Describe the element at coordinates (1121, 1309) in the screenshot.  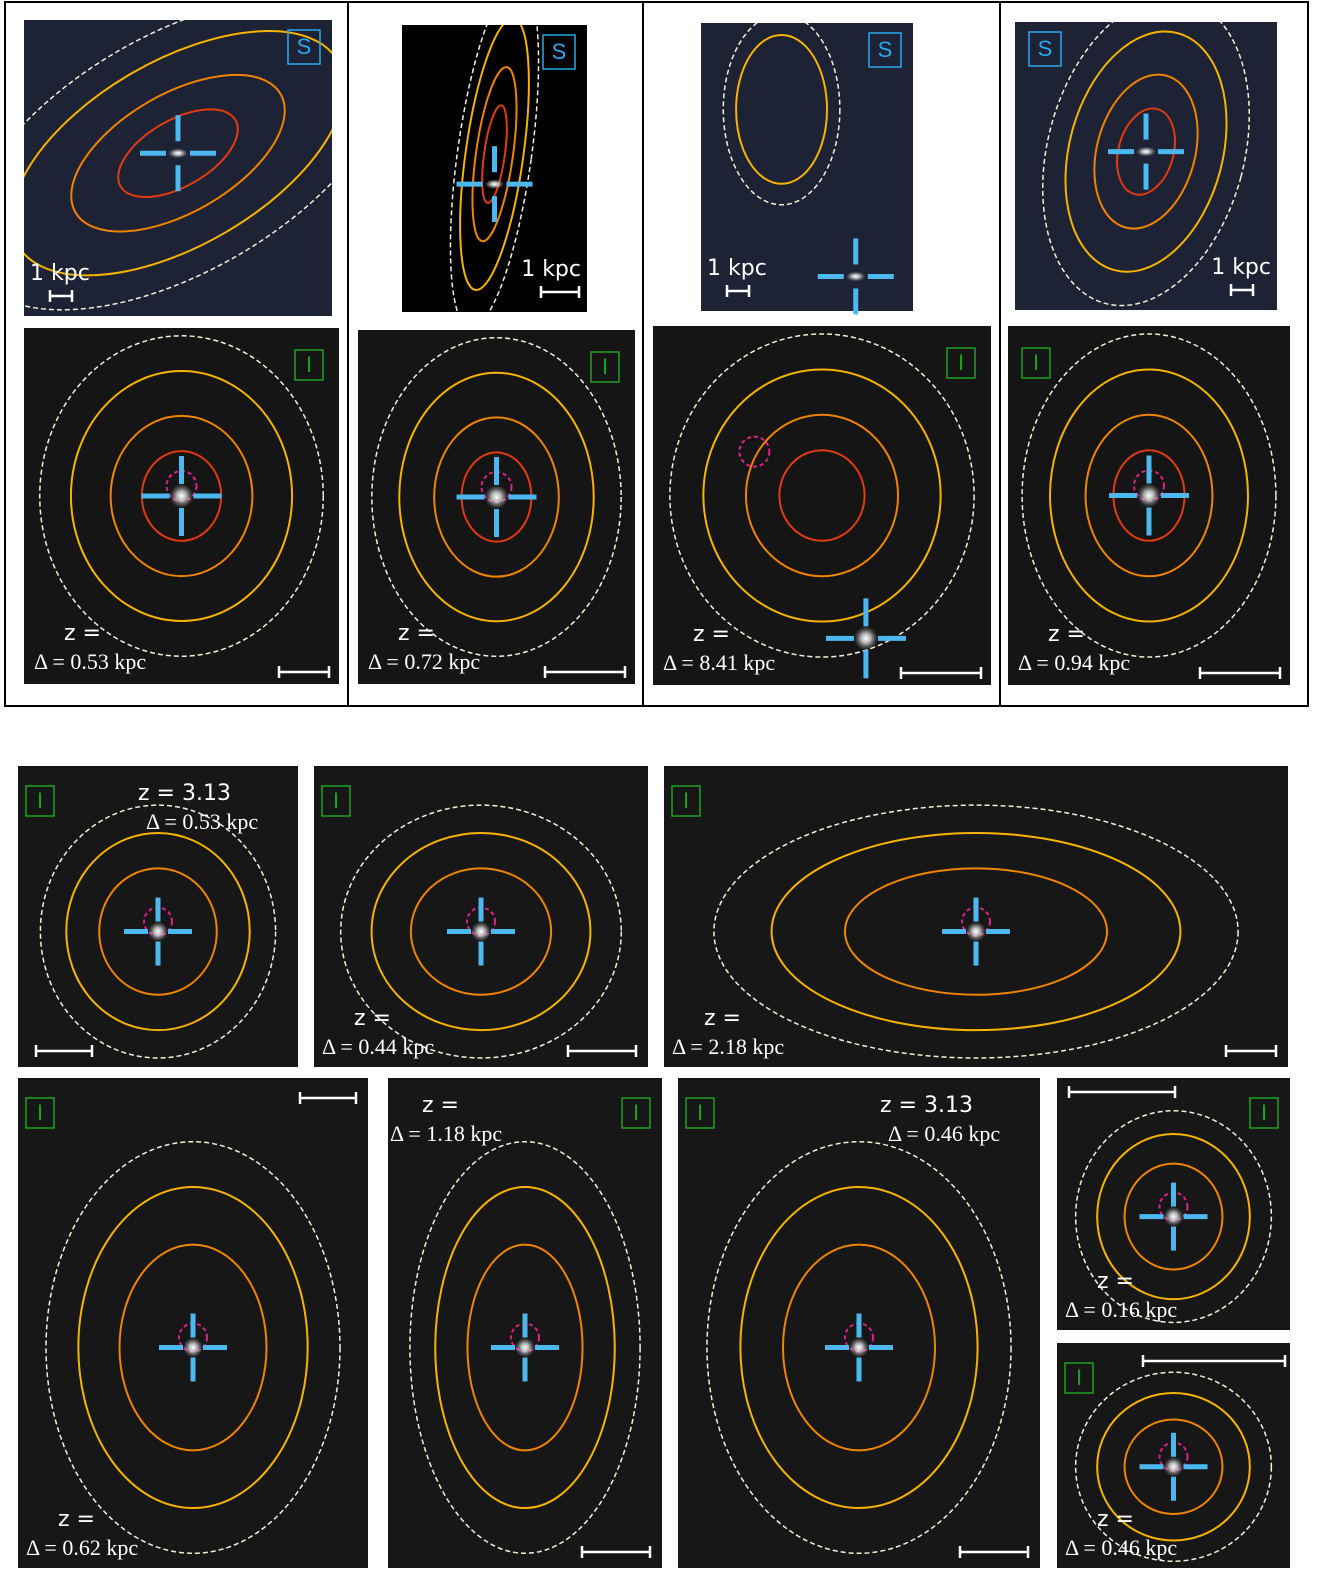
I see `offset: Δ = 0.16 kpc` at that location.